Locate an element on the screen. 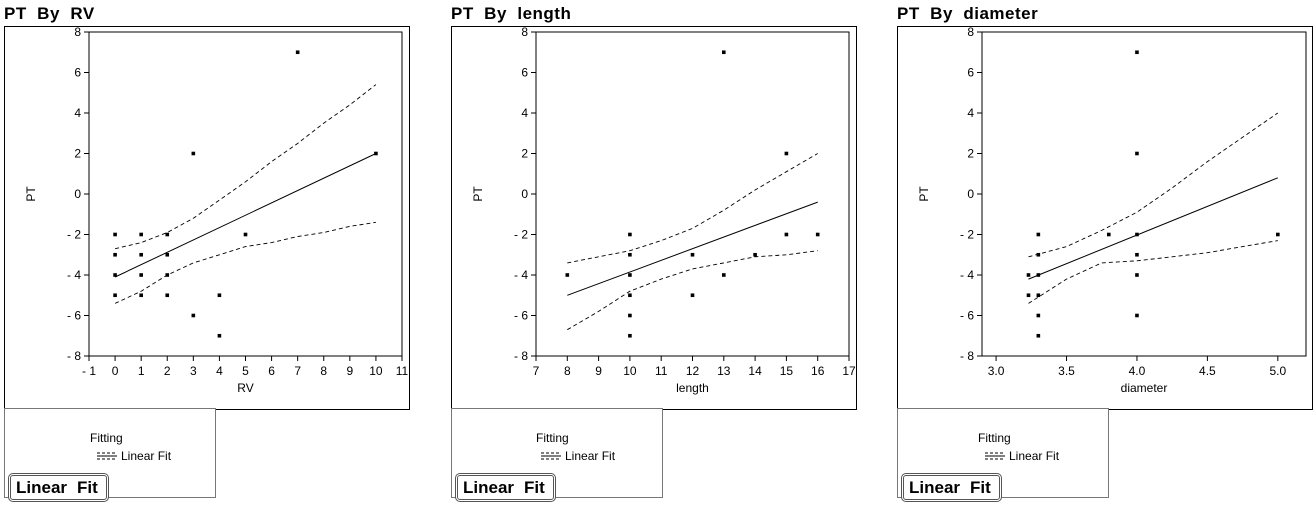  y-tick-label: 6 is located at coordinates (77, 73).